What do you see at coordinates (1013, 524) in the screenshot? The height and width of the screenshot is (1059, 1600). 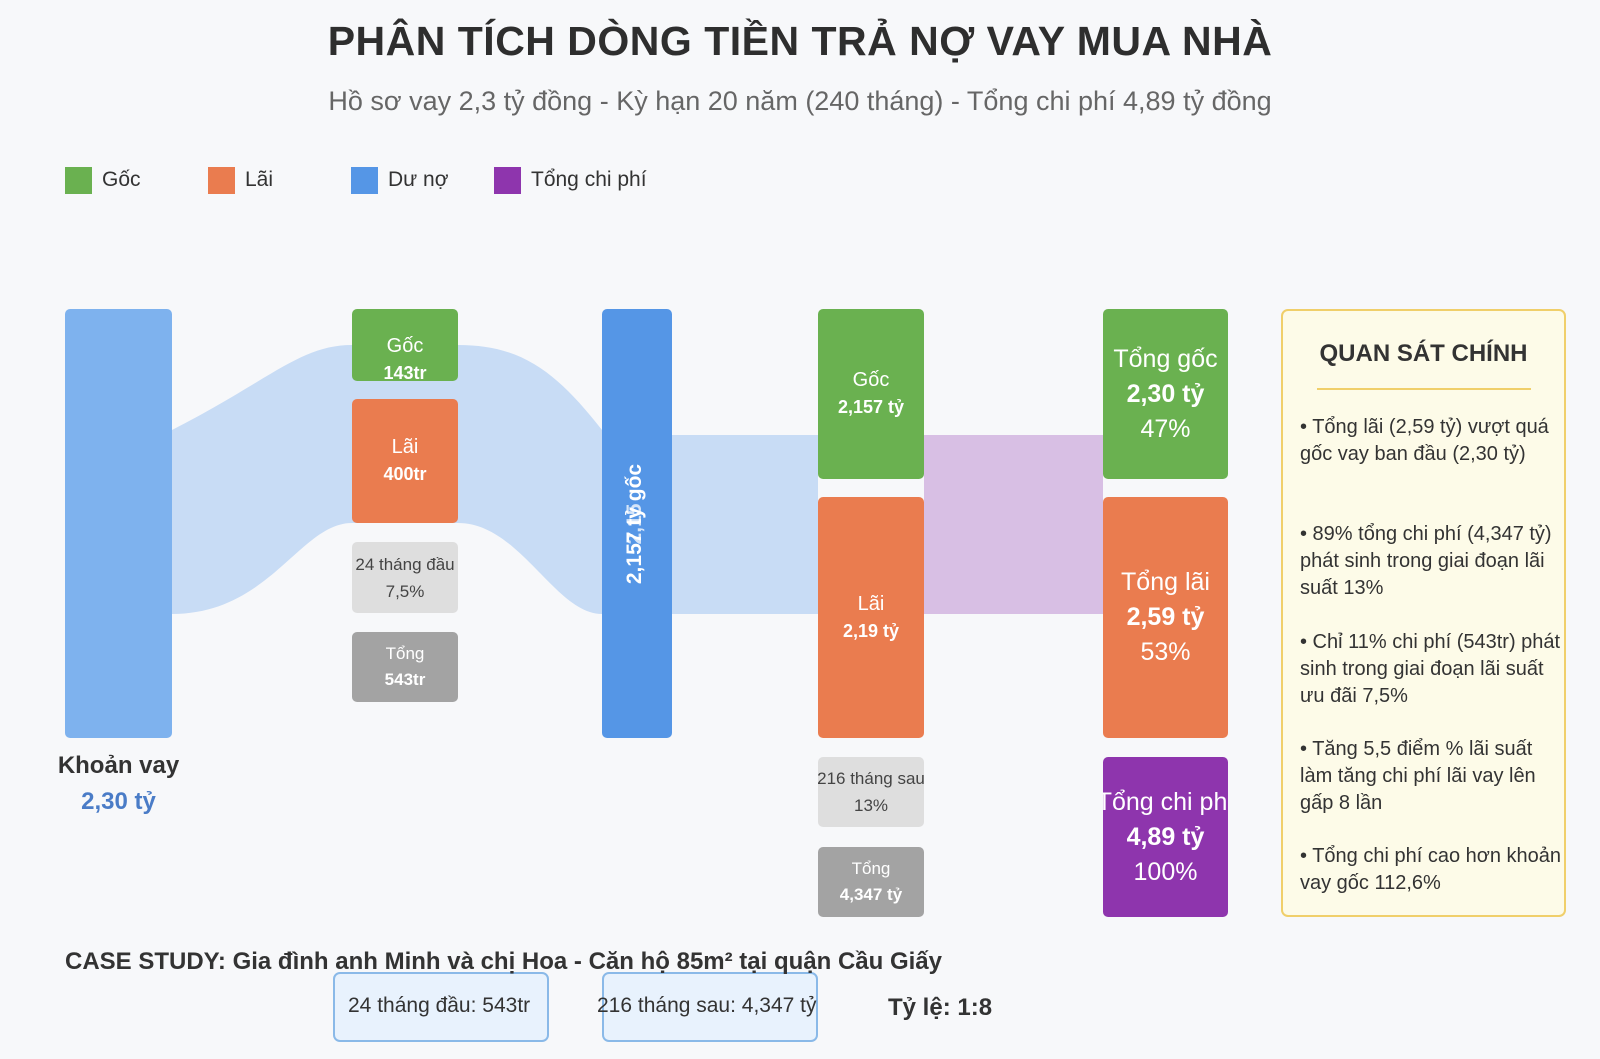 I see `flow-period2-to-totals` at bounding box center [1013, 524].